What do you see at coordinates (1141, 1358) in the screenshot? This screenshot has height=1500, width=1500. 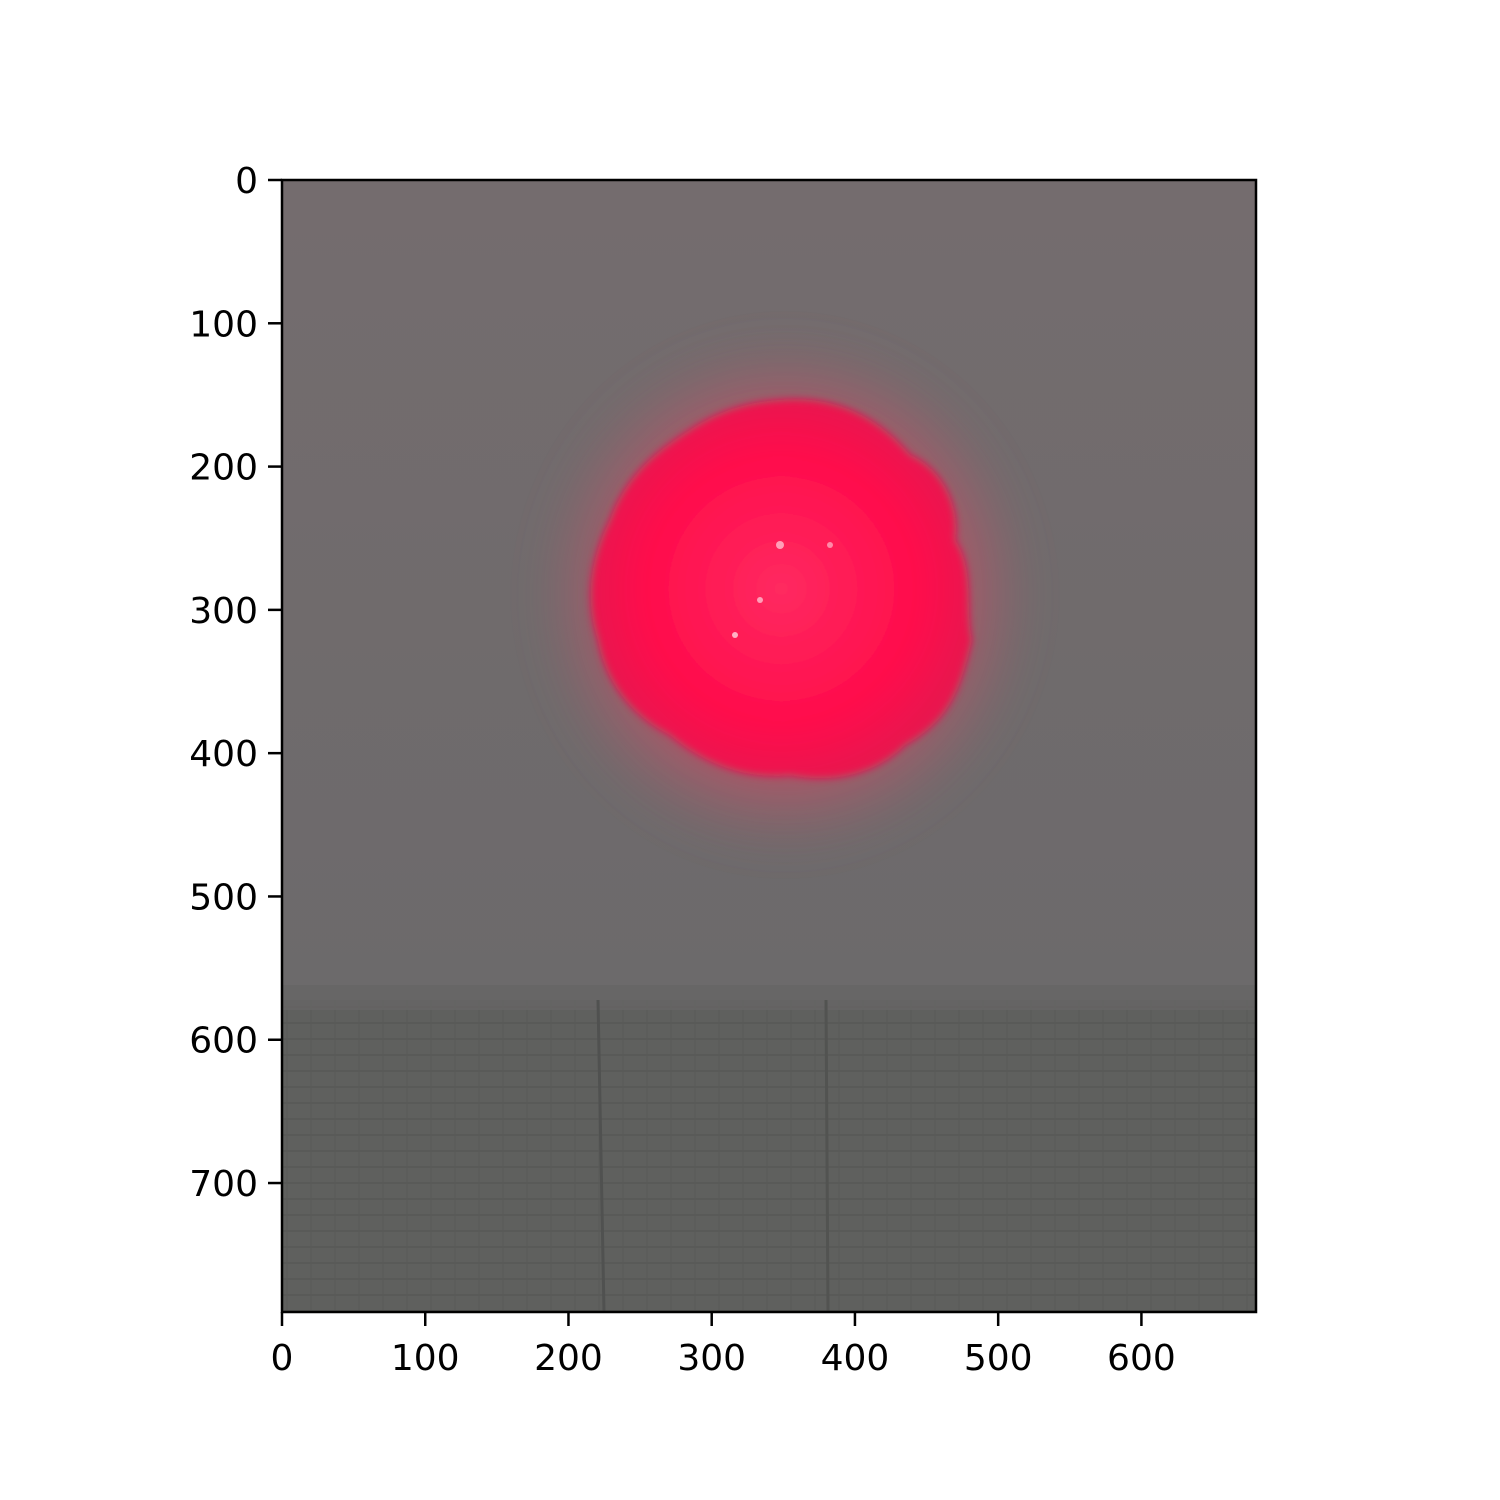 I see `x-tick-label: 600` at bounding box center [1141, 1358].